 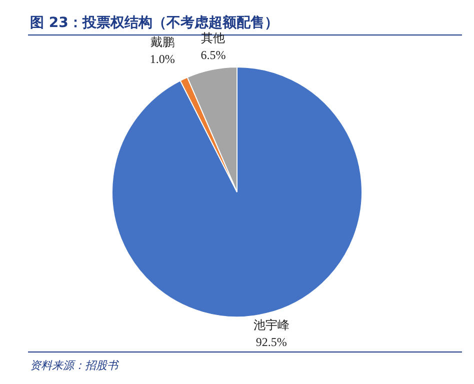 What do you see at coordinates (213, 38) in the screenshot?
I see `slice-label: 其他` at bounding box center [213, 38].